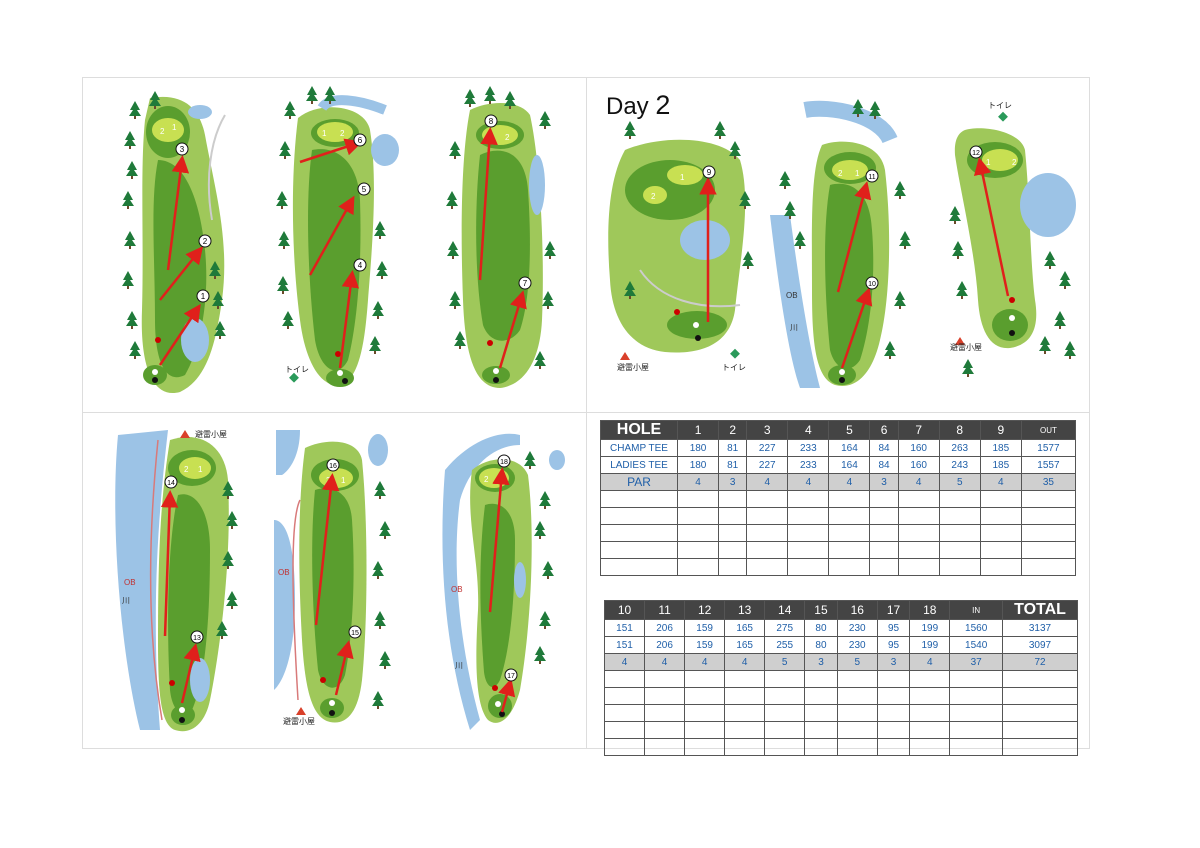  I want to click on header-cell: OUT, so click(1048, 430).